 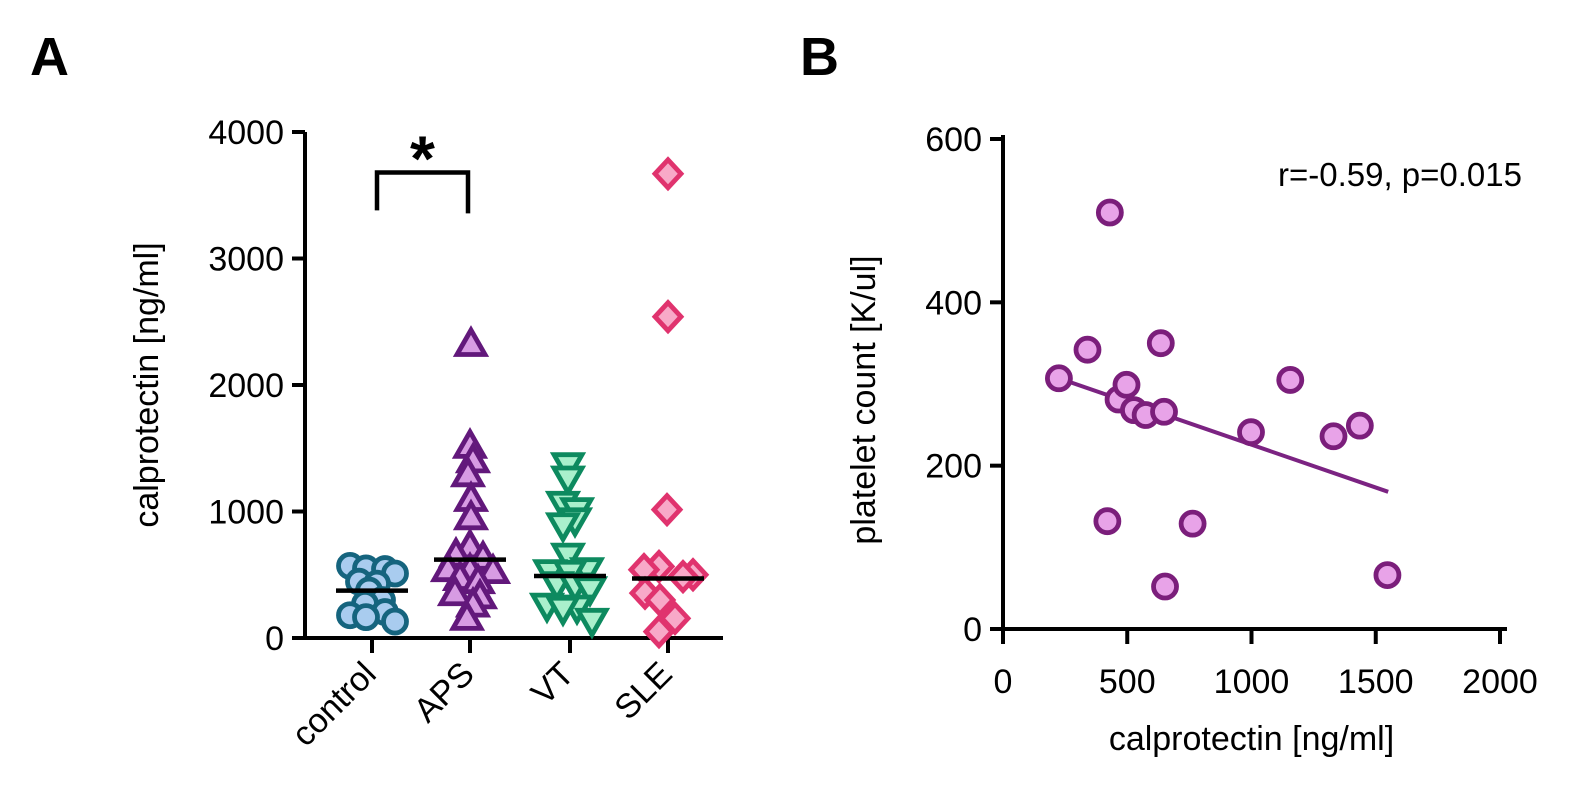 I want to click on x-axis-title: calprotectin [ng/ml], so click(x=1251, y=739).